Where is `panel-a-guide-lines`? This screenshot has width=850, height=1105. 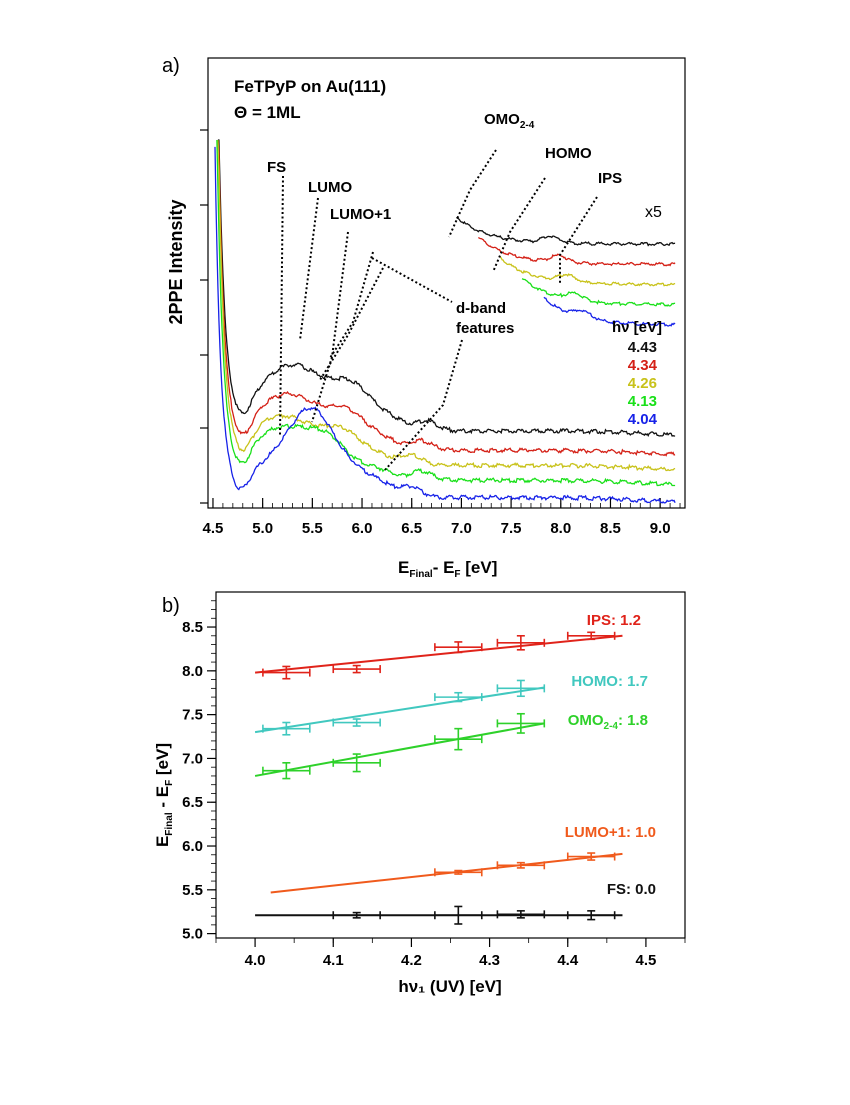
panel-a-guide-lines is located at coordinates (438, 310).